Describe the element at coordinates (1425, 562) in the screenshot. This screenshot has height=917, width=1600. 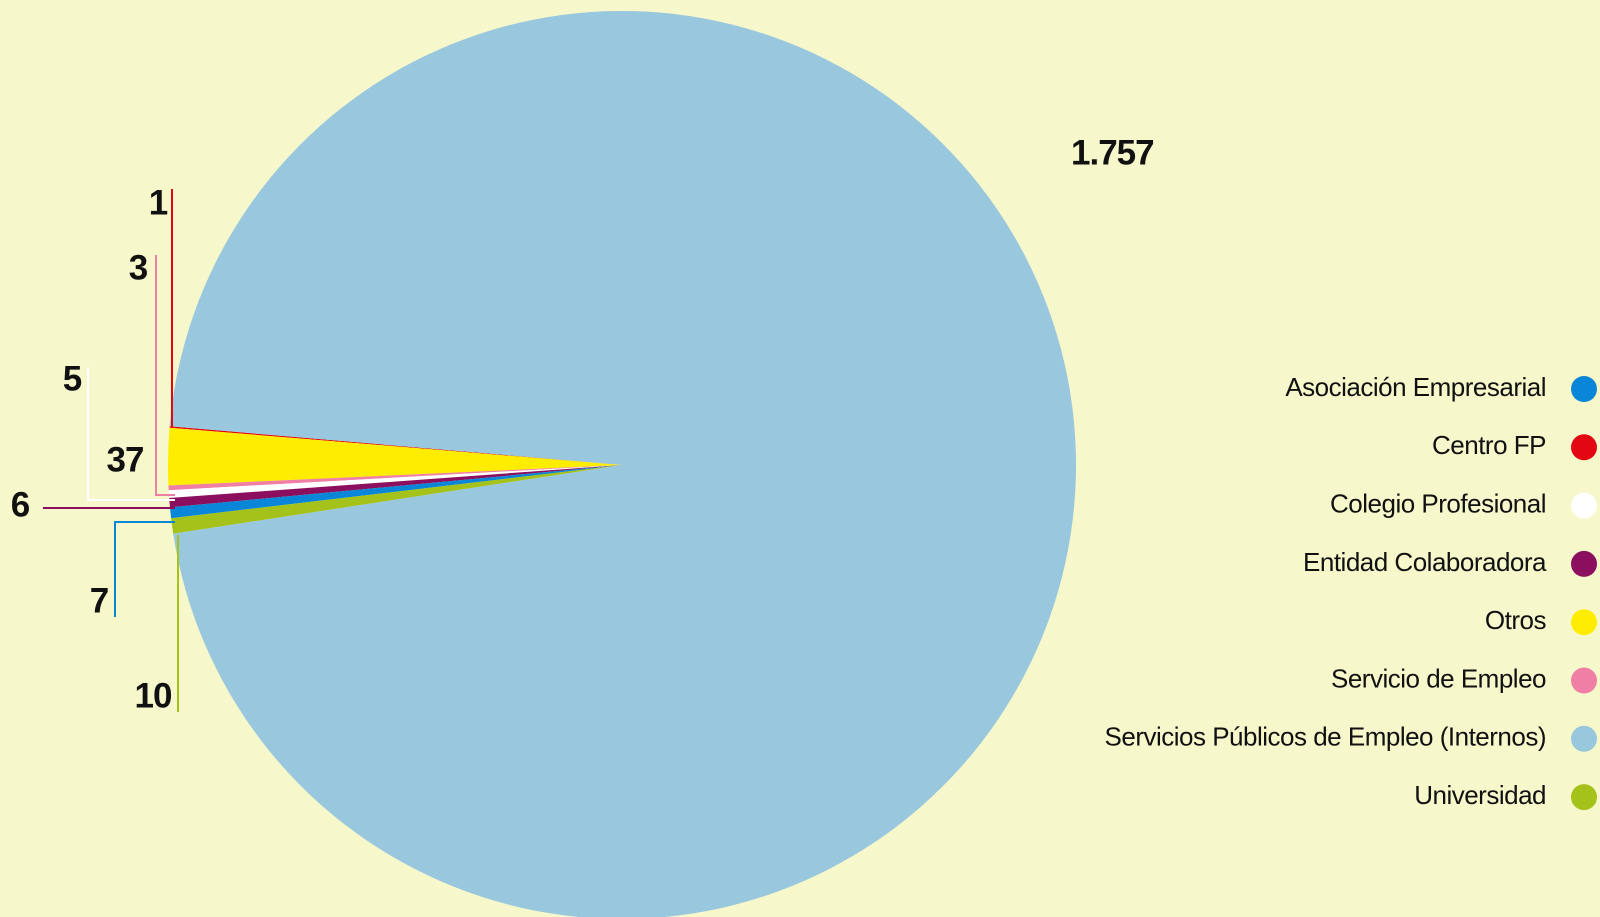
I see `legend-label: Entidad Colaboradora` at that location.